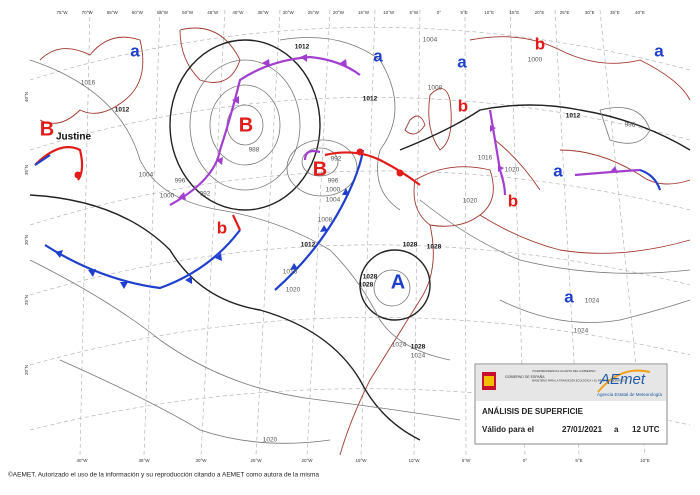 This screenshot has width=700, height=495. Describe the element at coordinates (188, 12) in the screenshot. I see `longitude-label: 50°W` at that location.